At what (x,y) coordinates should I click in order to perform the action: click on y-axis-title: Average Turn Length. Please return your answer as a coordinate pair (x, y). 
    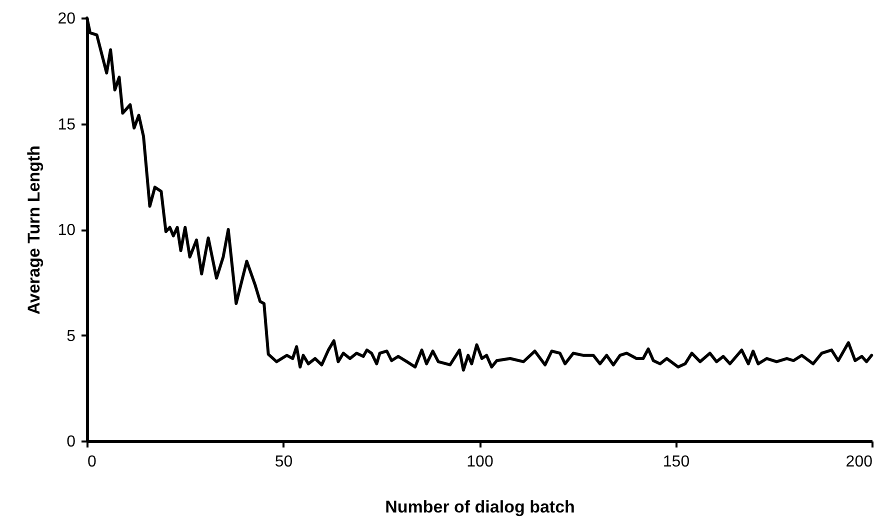
    Looking at the image, I should click on (34, 230).